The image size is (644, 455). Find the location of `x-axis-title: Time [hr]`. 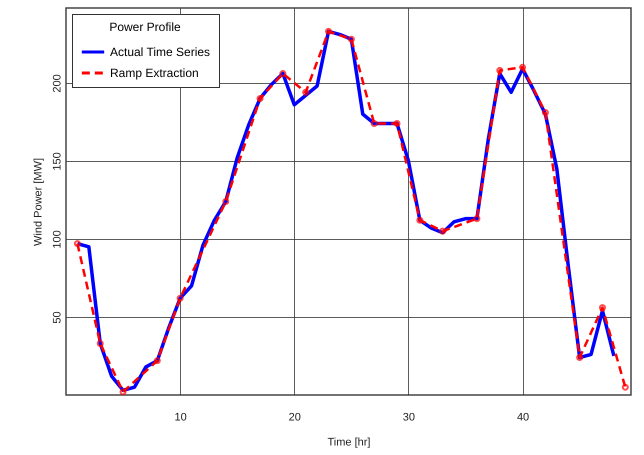

x-axis-title: Time [hr] is located at coordinates (349, 442).